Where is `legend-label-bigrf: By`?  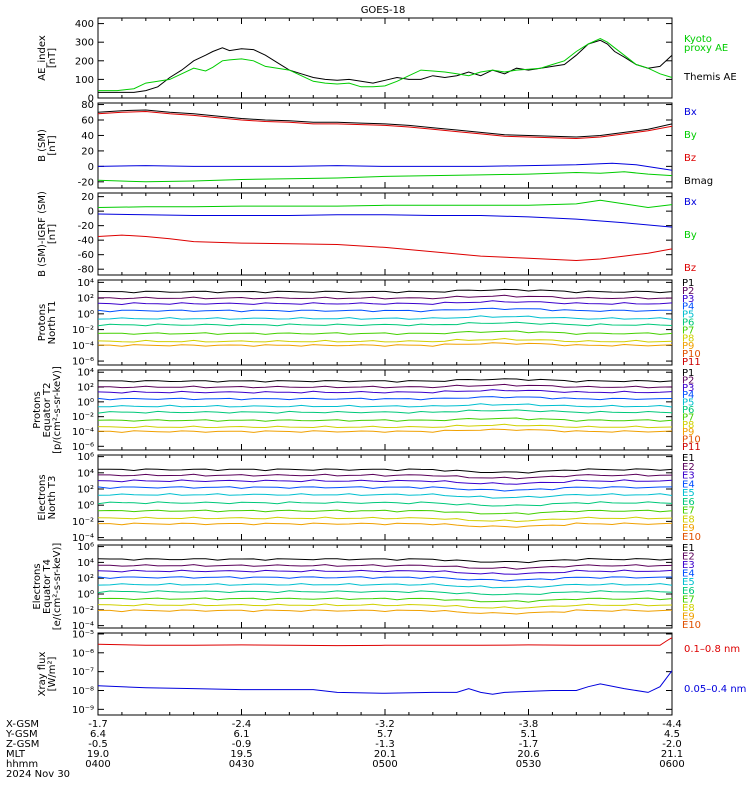
legend-label-bigrf: By is located at coordinates (690, 235).